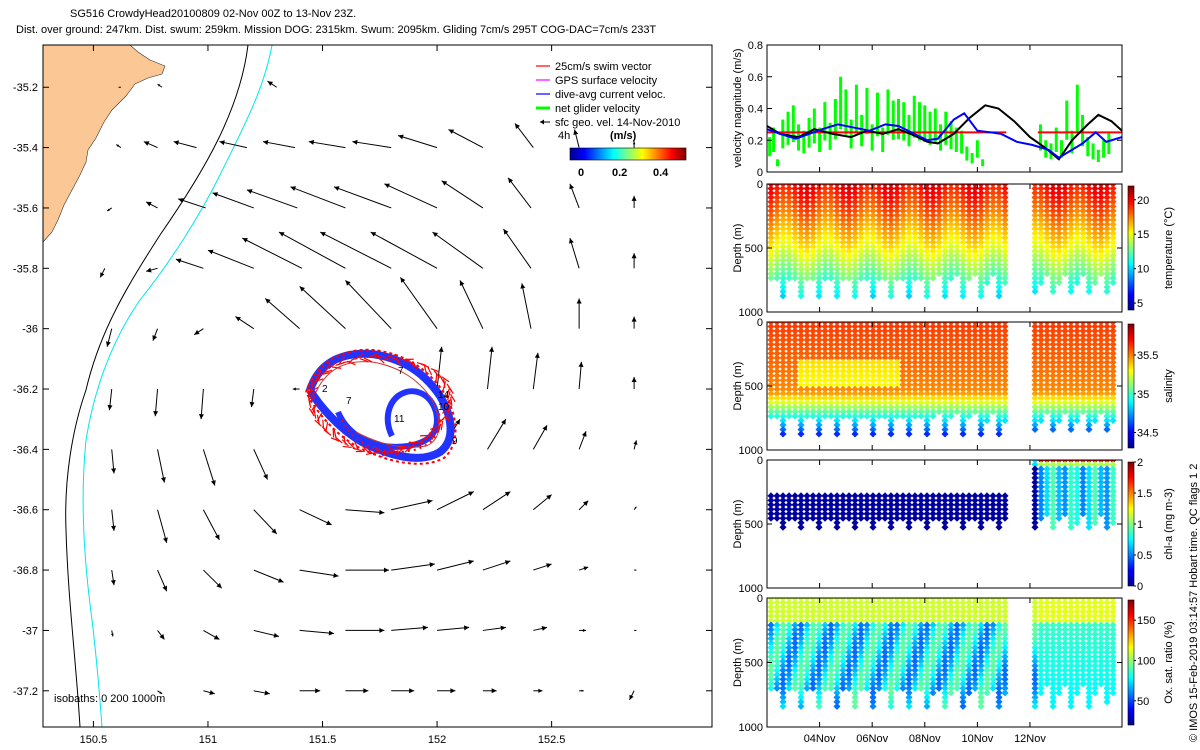  I want to click on dive-label: 9, so click(455, 441).